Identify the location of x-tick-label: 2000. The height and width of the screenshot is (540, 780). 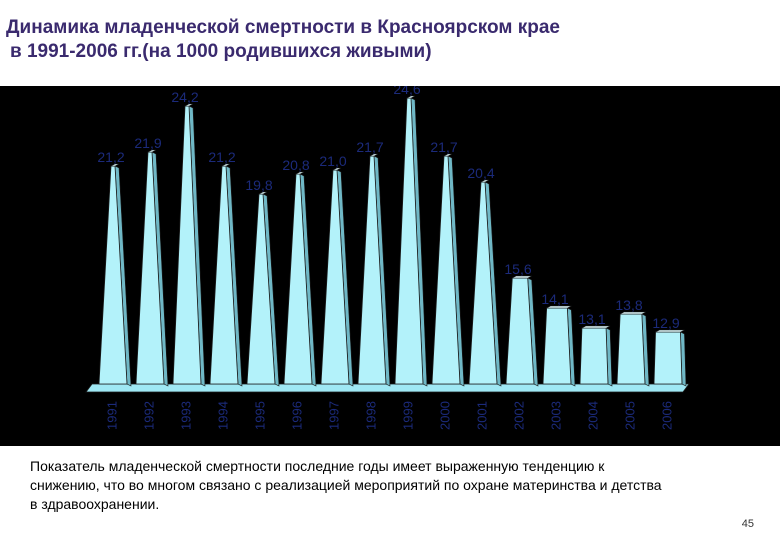
(444, 415).